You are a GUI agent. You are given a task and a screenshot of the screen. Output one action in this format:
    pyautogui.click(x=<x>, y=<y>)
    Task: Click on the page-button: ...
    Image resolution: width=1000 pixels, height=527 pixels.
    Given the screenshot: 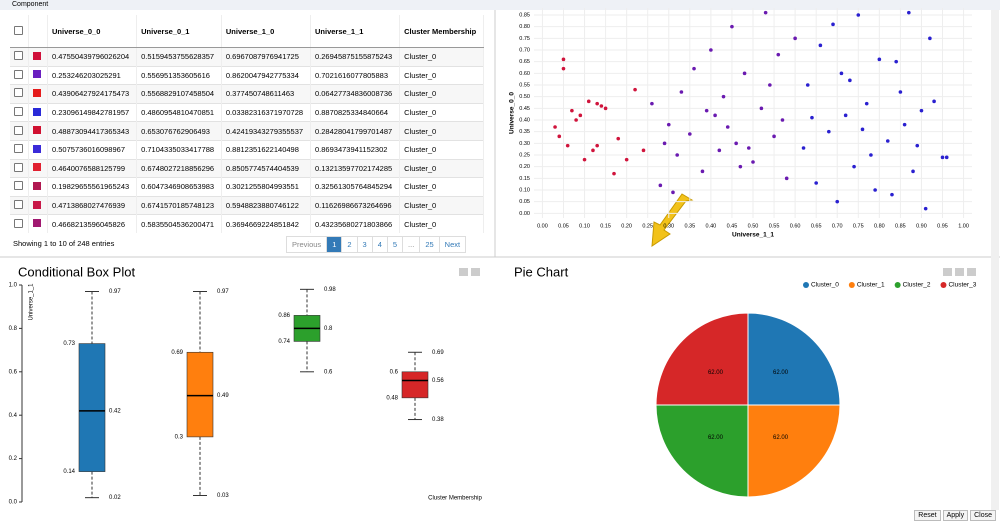 What is the action you would take?
    pyautogui.click(x=411, y=244)
    